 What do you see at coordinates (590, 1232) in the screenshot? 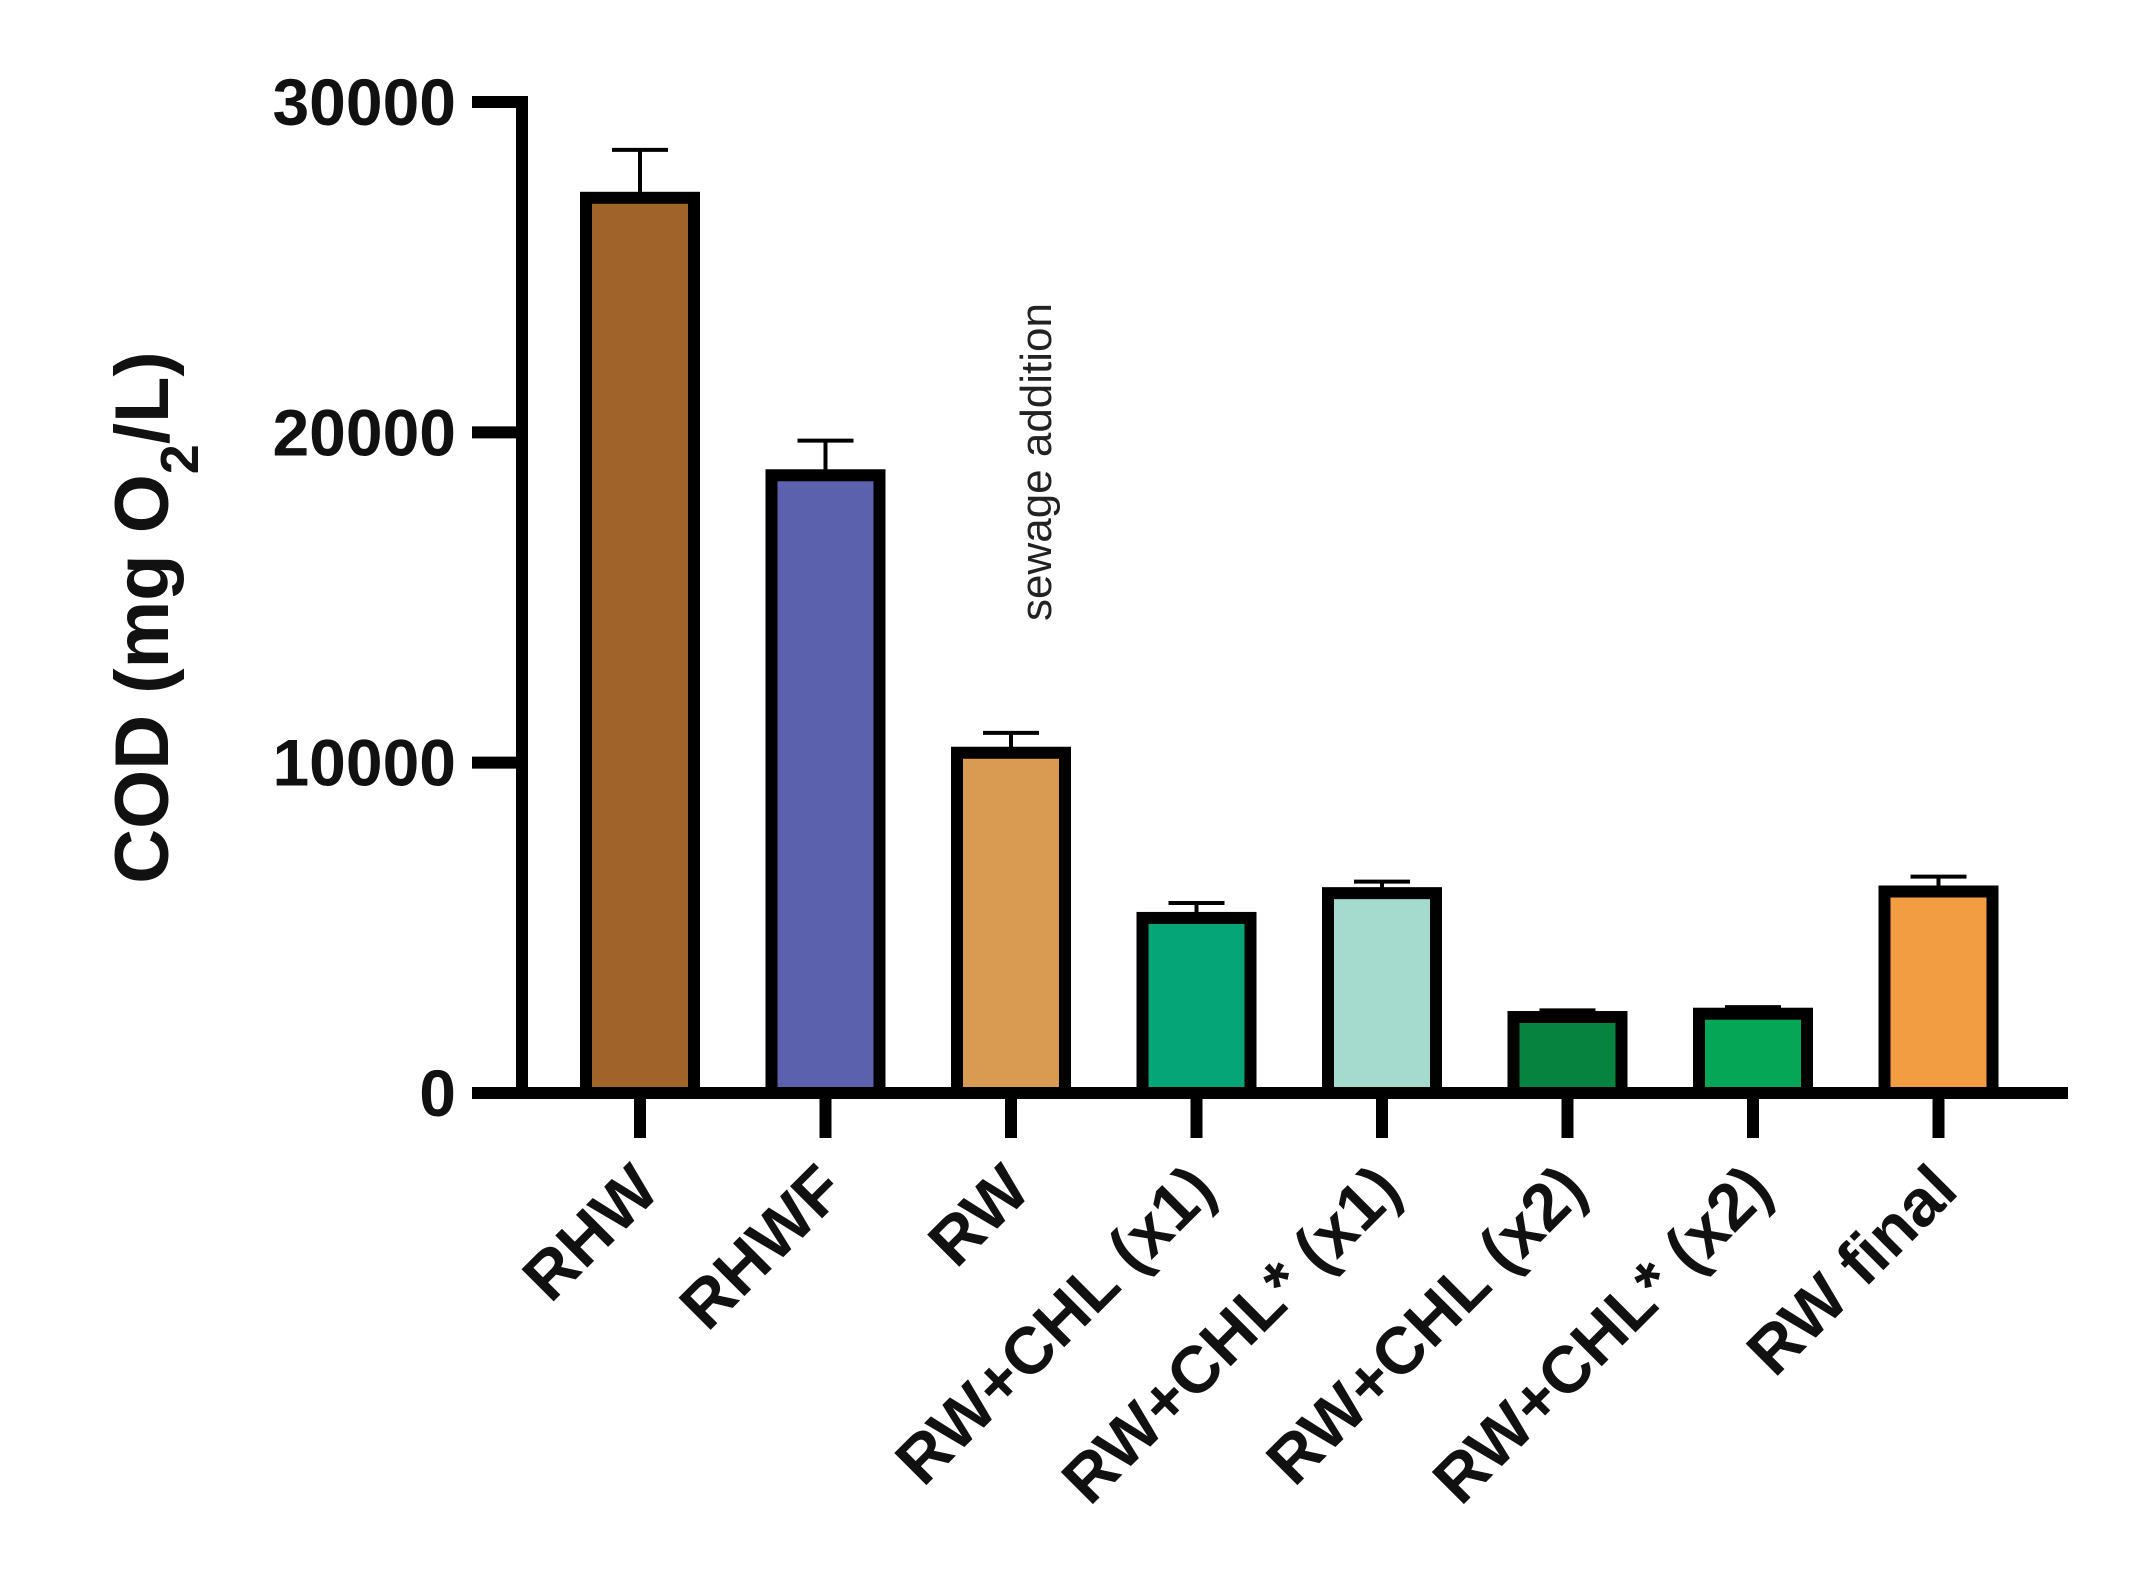
I see `x-tick-label: RHW` at bounding box center [590, 1232].